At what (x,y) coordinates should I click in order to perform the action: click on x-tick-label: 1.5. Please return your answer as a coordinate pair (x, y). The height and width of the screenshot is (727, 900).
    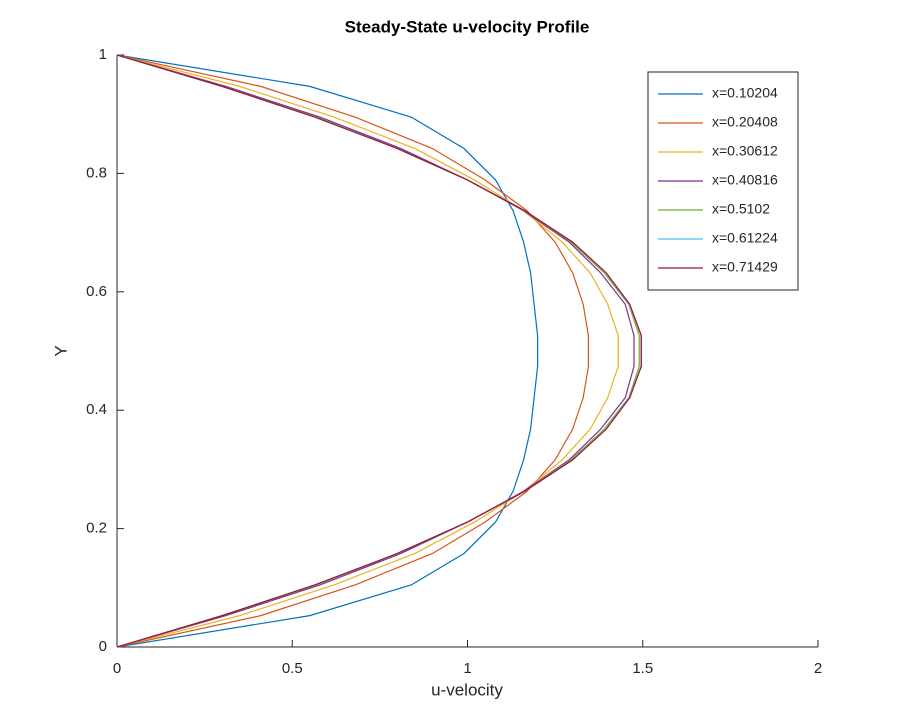
    Looking at the image, I should click on (642, 668).